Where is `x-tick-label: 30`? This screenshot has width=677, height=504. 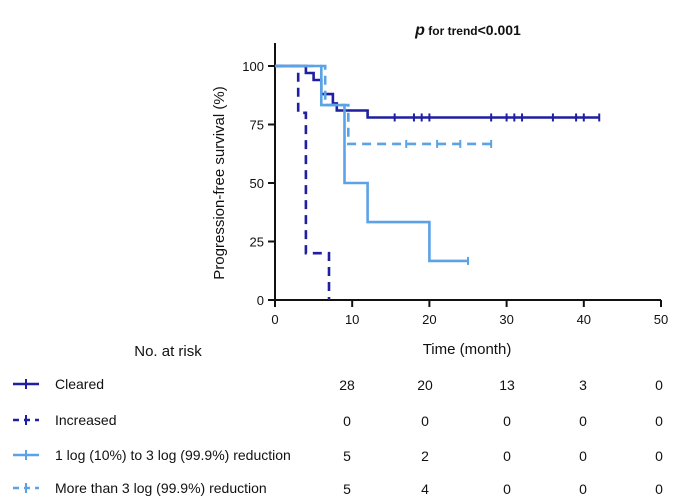
x-tick-label: 30 is located at coordinates (506, 319).